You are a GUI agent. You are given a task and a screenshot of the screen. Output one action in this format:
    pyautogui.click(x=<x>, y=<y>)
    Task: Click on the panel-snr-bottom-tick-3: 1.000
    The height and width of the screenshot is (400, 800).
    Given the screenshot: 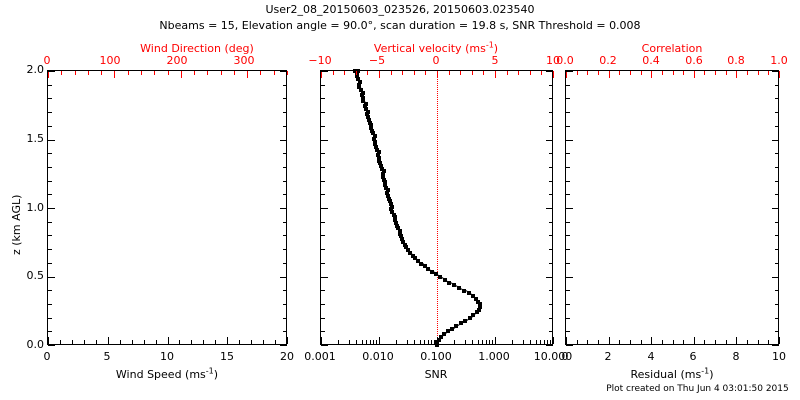 What is the action you would take?
    pyautogui.click(x=494, y=356)
    